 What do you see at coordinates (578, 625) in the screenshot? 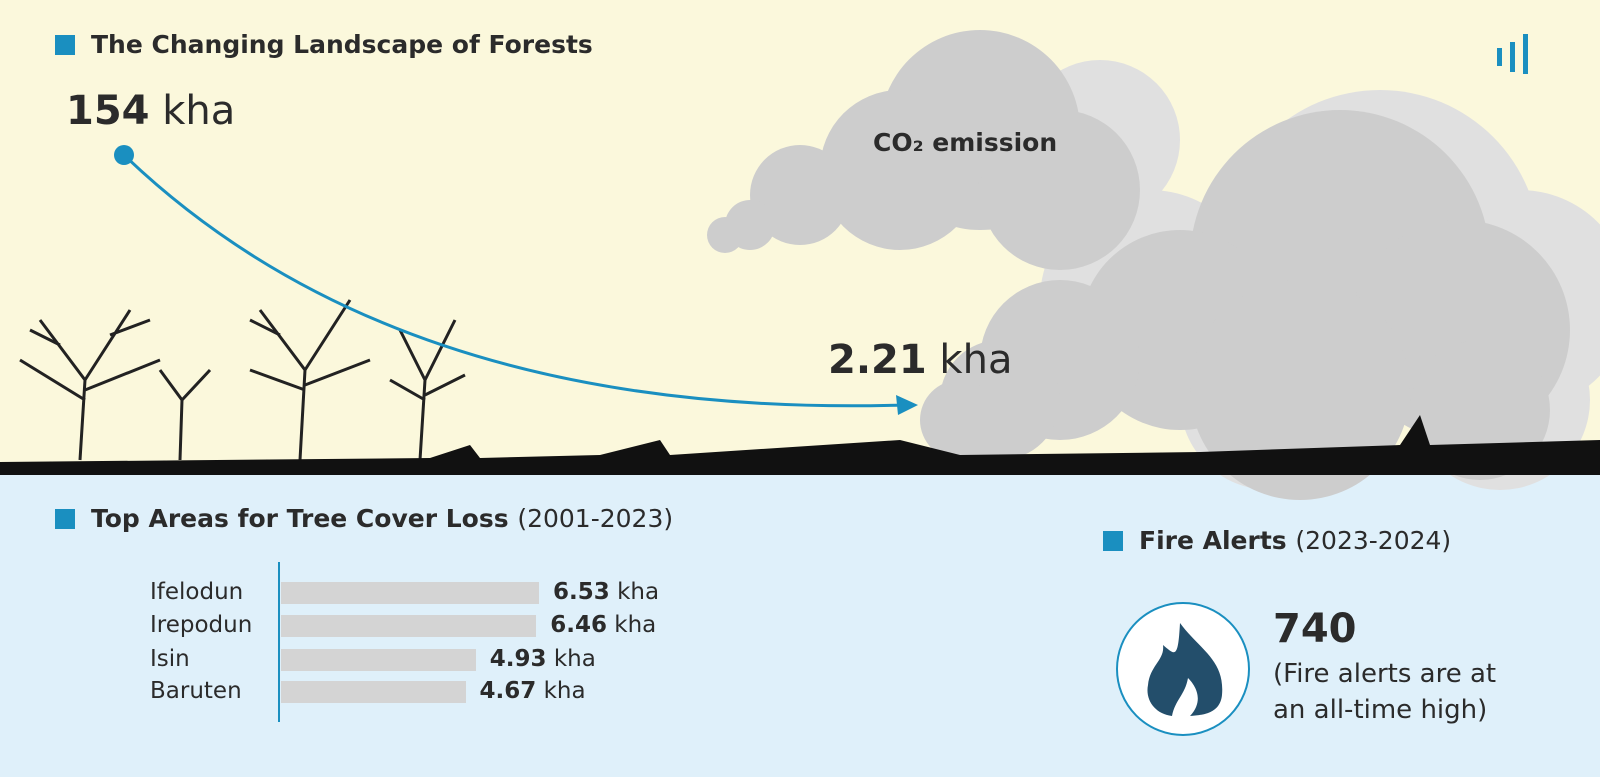
I see `value-number: 6.46` at bounding box center [578, 625].